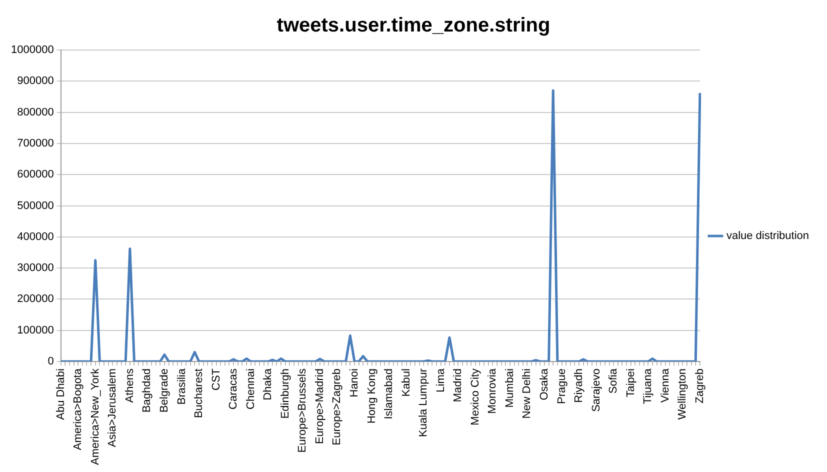 The width and height of the screenshot is (827, 472). What do you see at coordinates (35, 330) in the screenshot?
I see `y-tick-label: 100000` at bounding box center [35, 330].